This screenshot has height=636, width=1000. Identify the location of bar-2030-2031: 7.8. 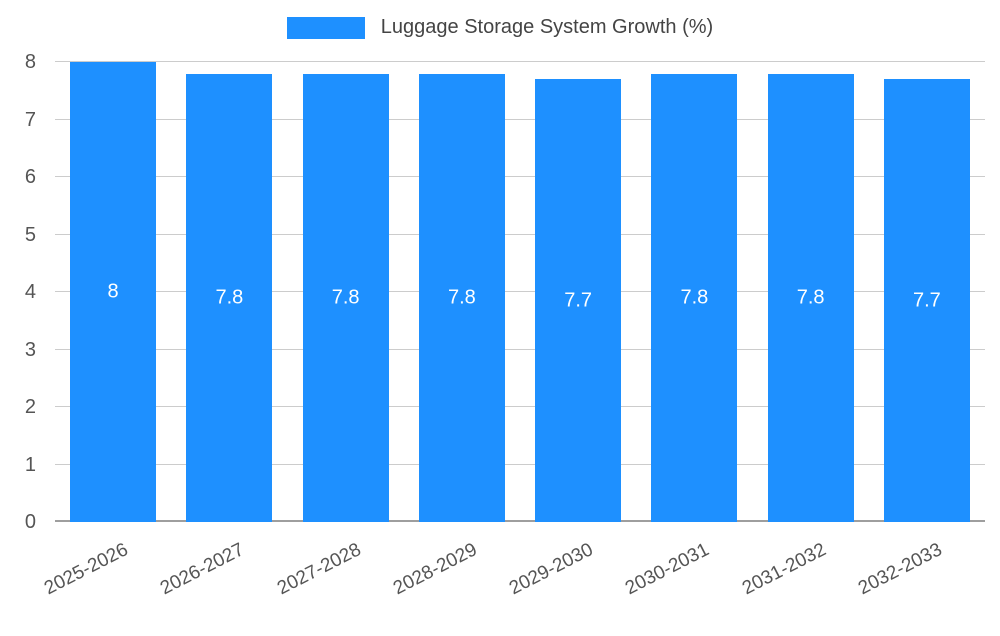
(694, 297).